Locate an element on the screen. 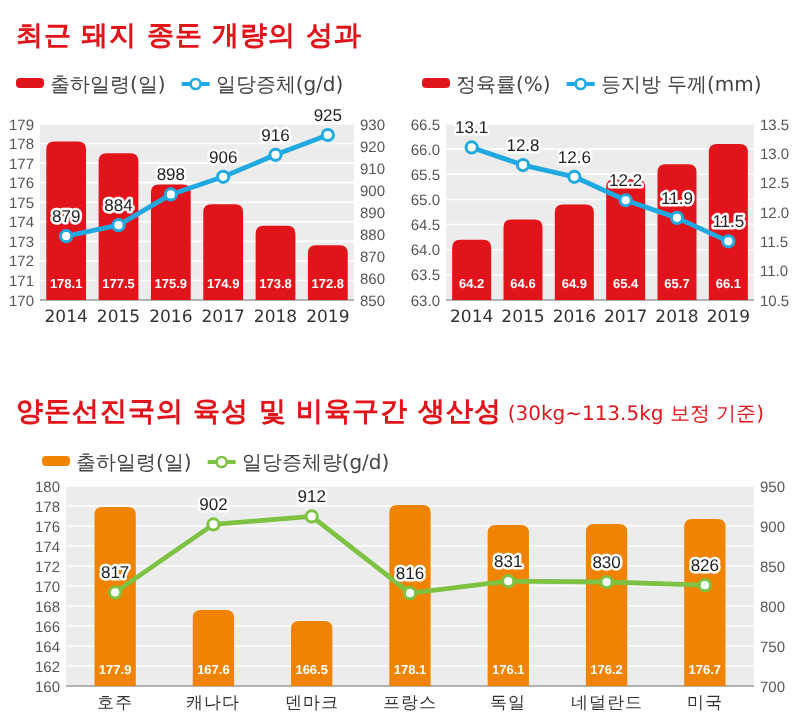 This screenshot has width=800, height=722. x-tick-label: 미국 is located at coordinates (704, 704).